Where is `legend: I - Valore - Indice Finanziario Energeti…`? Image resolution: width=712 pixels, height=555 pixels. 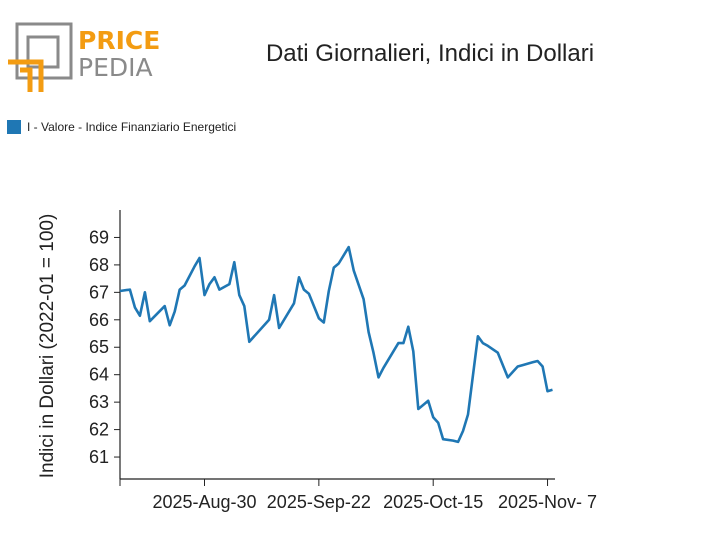 legend: I - Valore - Indice Finanziario Energeti… is located at coordinates (121, 127).